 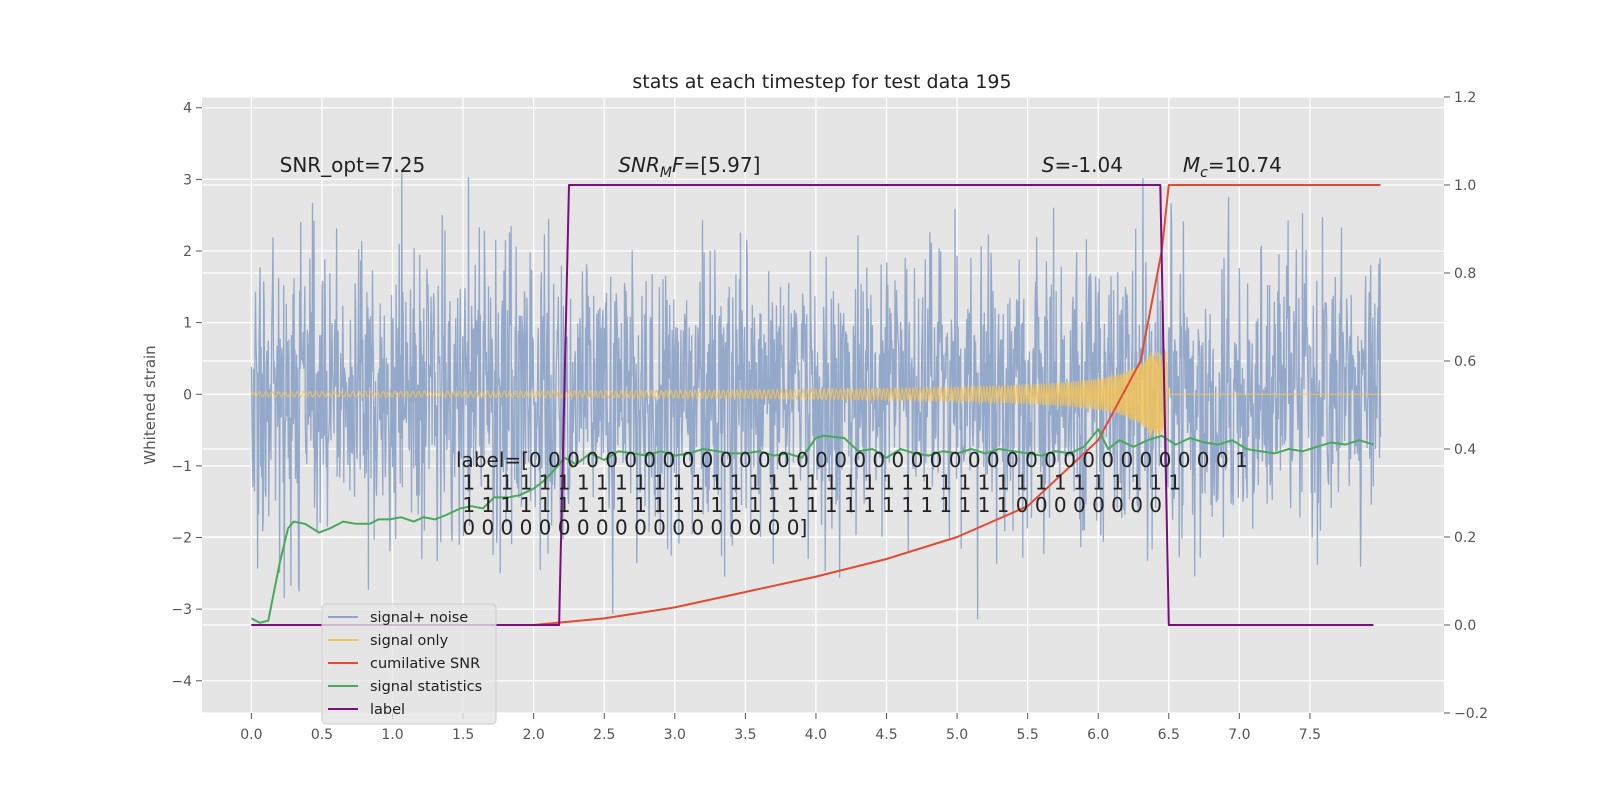 What do you see at coordinates (150, 404) in the screenshot?
I see `y-axis-label: Whitened strain` at bounding box center [150, 404].